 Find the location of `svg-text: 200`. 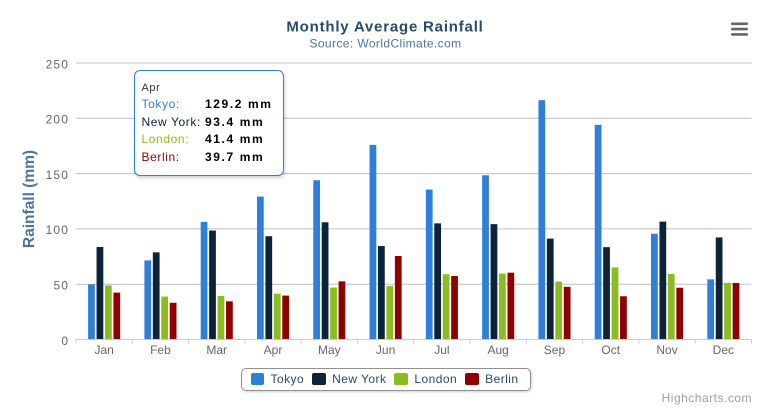

svg-text: 200 is located at coordinates (58, 120).